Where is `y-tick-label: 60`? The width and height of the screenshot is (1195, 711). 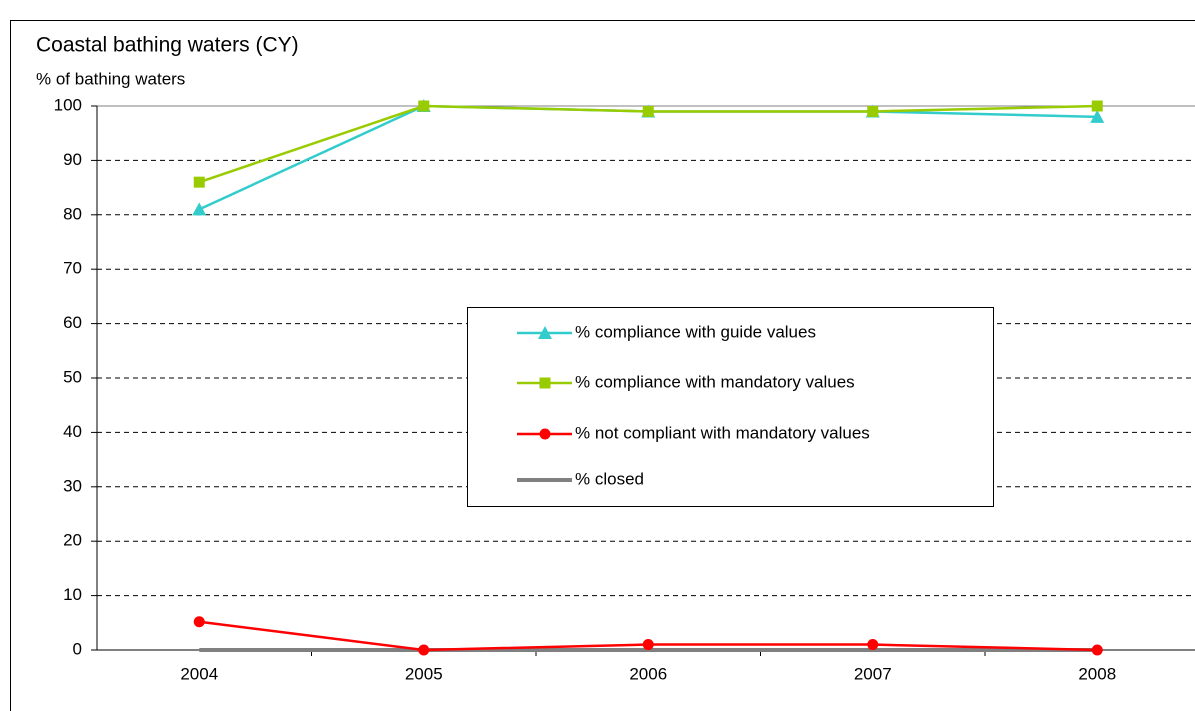 y-tick-label: 60 is located at coordinates (72, 322).